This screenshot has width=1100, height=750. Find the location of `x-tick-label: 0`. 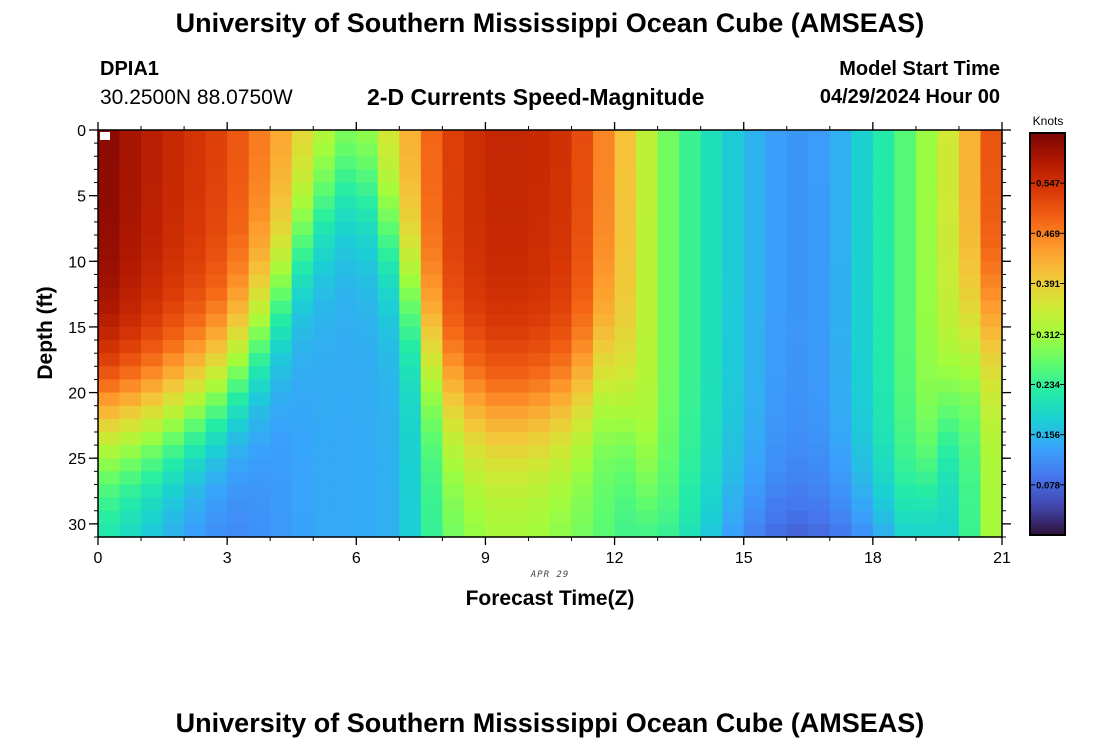

x-tick-label: 0 is located at coordinates (98, 558).